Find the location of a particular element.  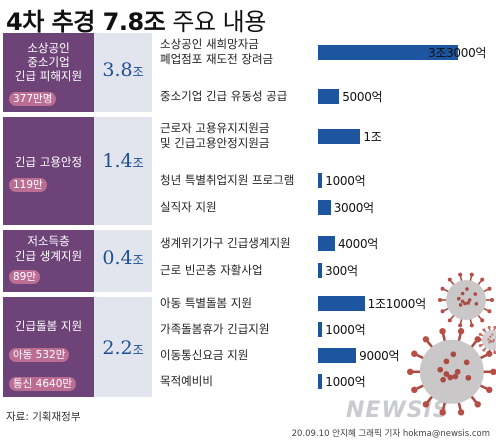

group-amount: 2.2조 is located at coordinates (123, 348).